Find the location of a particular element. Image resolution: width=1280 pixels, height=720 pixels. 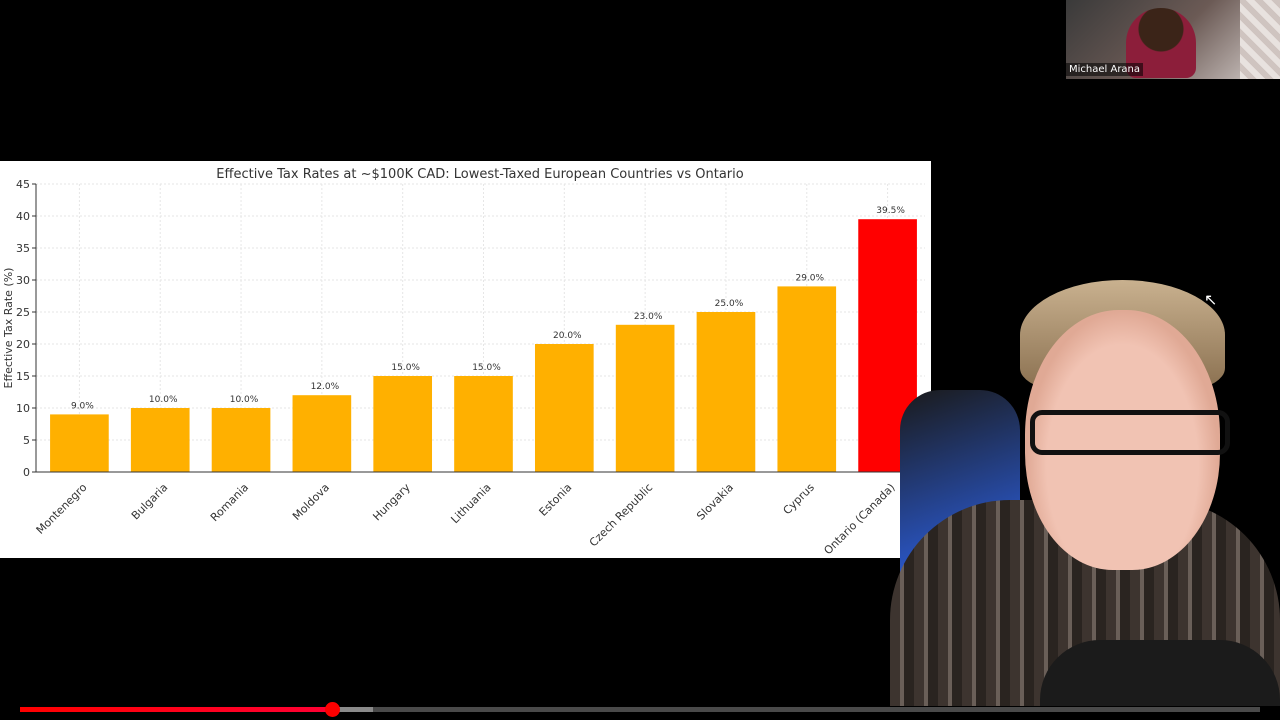

bar-value-label: 12.0% is located at coordinates (325, 387).